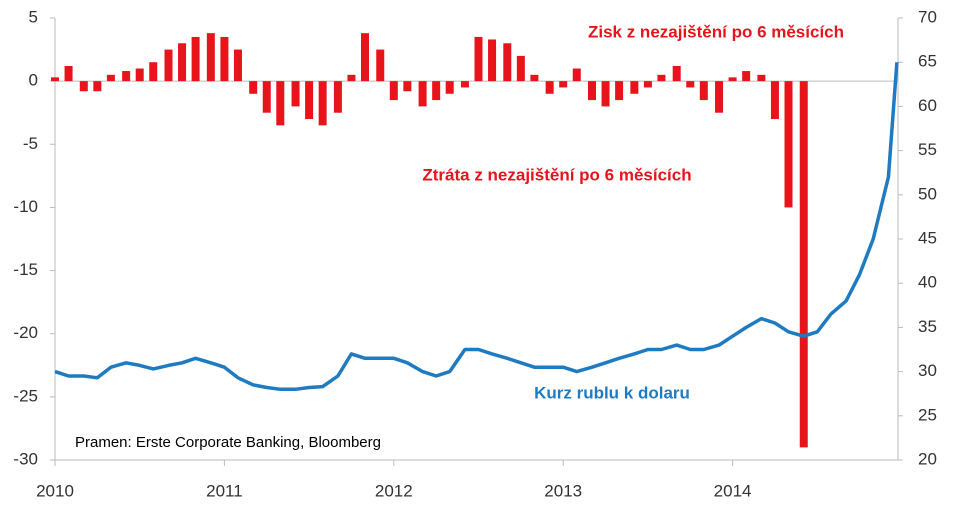 Image resolution: width=953 pixels, height=505 pixels. I want to click on y2-tick-label: 55, so click(927, 149).